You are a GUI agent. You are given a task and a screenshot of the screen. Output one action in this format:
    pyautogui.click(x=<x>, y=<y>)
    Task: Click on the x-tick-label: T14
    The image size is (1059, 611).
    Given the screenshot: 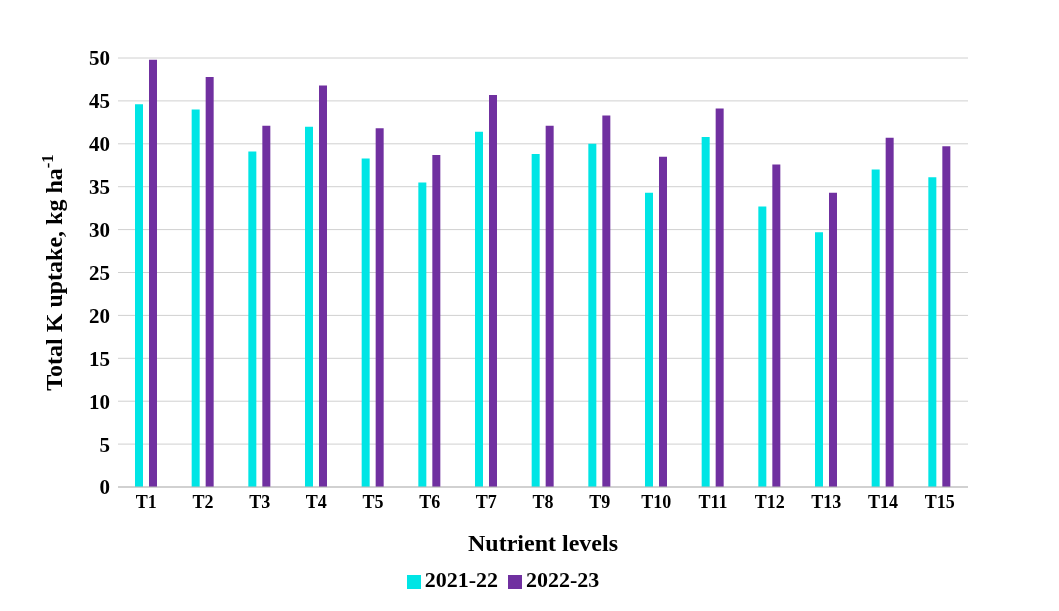 What is the action you would take?
    pyautogui.click(x=883, y=501)
    